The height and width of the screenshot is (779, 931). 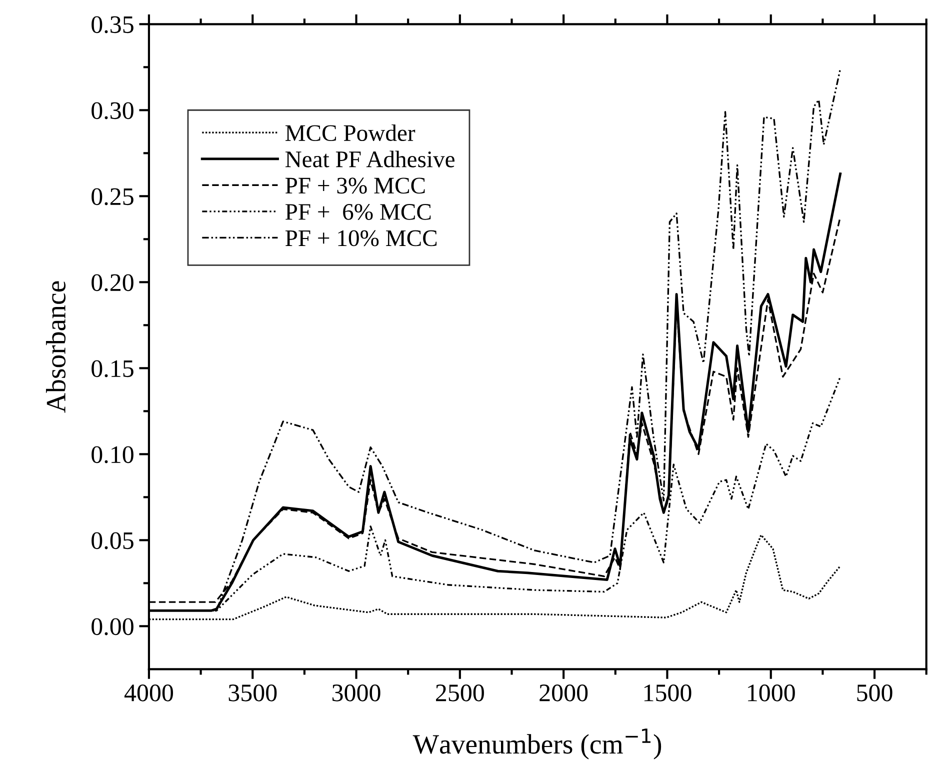 What do you see at coordinates (361, 238) in the screenshot?
I see `legend-label: PF + 10% MCC` at bounding box center [361, 238].